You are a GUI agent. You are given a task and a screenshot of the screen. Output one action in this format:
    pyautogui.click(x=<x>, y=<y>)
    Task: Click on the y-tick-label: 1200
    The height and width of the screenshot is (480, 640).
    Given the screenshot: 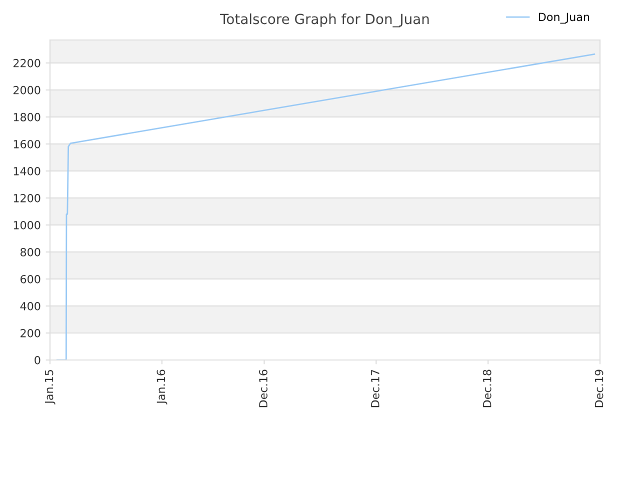 What is the action you would take?
    pyautogui.click(x=27, y=198)
    